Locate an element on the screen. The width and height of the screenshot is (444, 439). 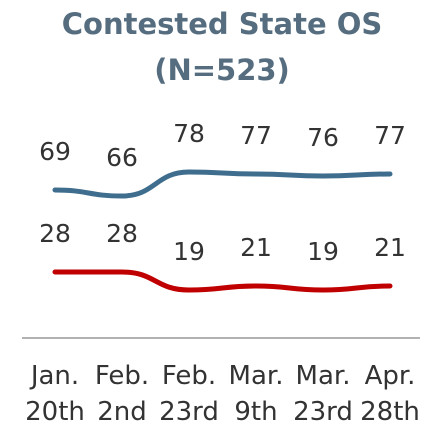
chart-title: Contested State OS is located at coordinates (222, 24).